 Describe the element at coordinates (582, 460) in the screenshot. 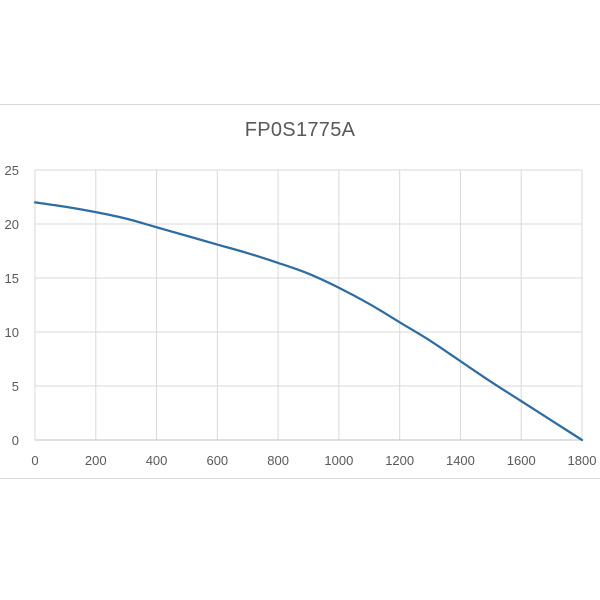

I see `x-tick-label-1800: 1800` at that location.